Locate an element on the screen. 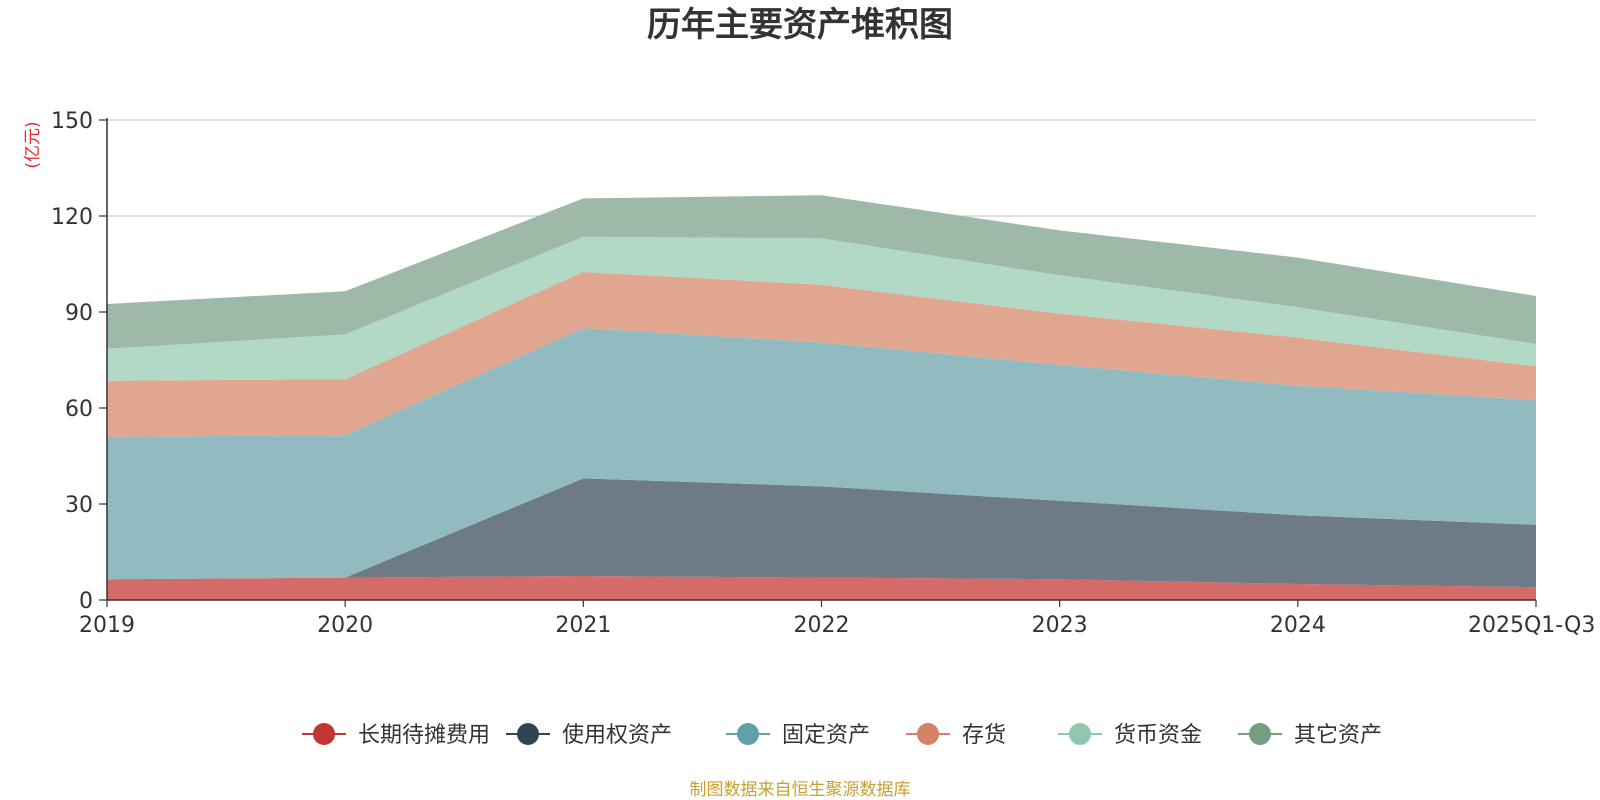 Image resolution: width=1600 pixels, height=800 pixels. legend-item-3: 固定资产 is located at coordinates (798, 735).